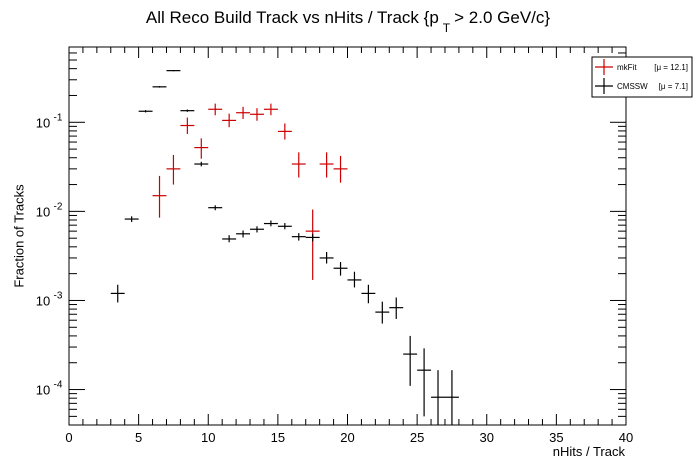 The width and height of the screenshot is (696, 472). What do you see at coordinates (502, 17) in the screenshot?
I see `chart-title-suffix: > 2.0 GeV/c}` at bounding box center [502, 17].